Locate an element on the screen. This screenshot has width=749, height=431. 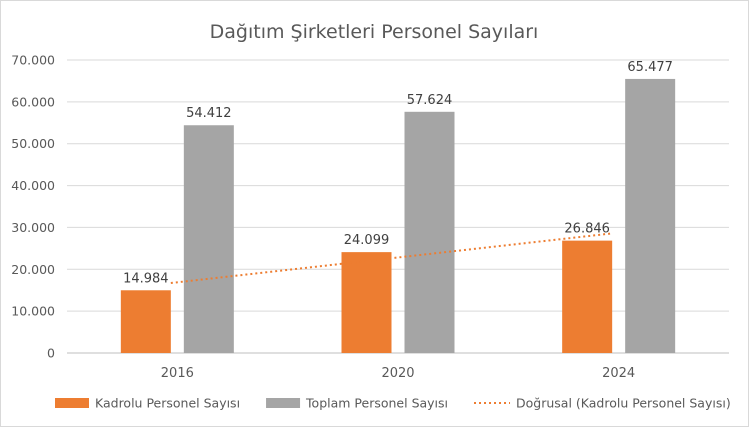
y-tick-label: 60.000 is located at coordinates (33, 101).